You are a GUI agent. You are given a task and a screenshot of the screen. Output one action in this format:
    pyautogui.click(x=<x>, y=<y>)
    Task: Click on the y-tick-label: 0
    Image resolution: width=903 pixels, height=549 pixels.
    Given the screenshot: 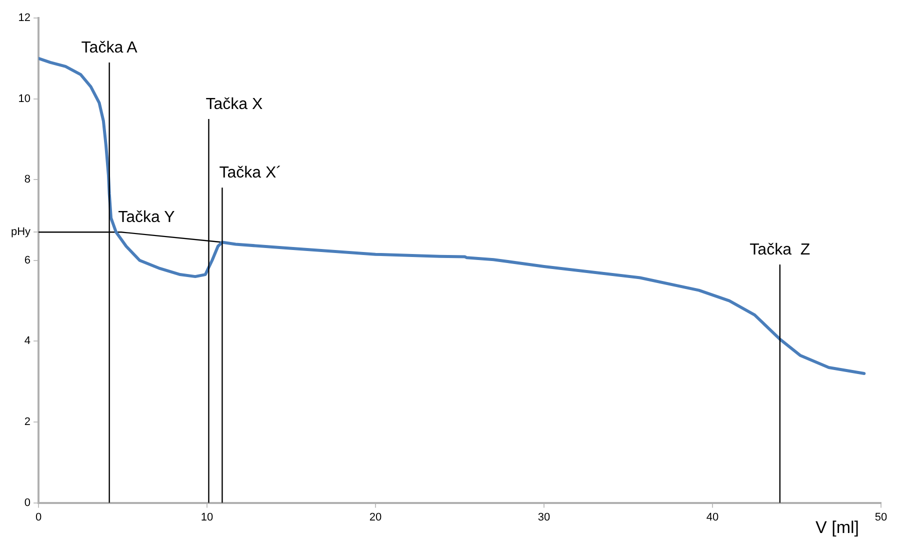 What is the action you would take?
    pyautogui.click(x=27, y=502)
    